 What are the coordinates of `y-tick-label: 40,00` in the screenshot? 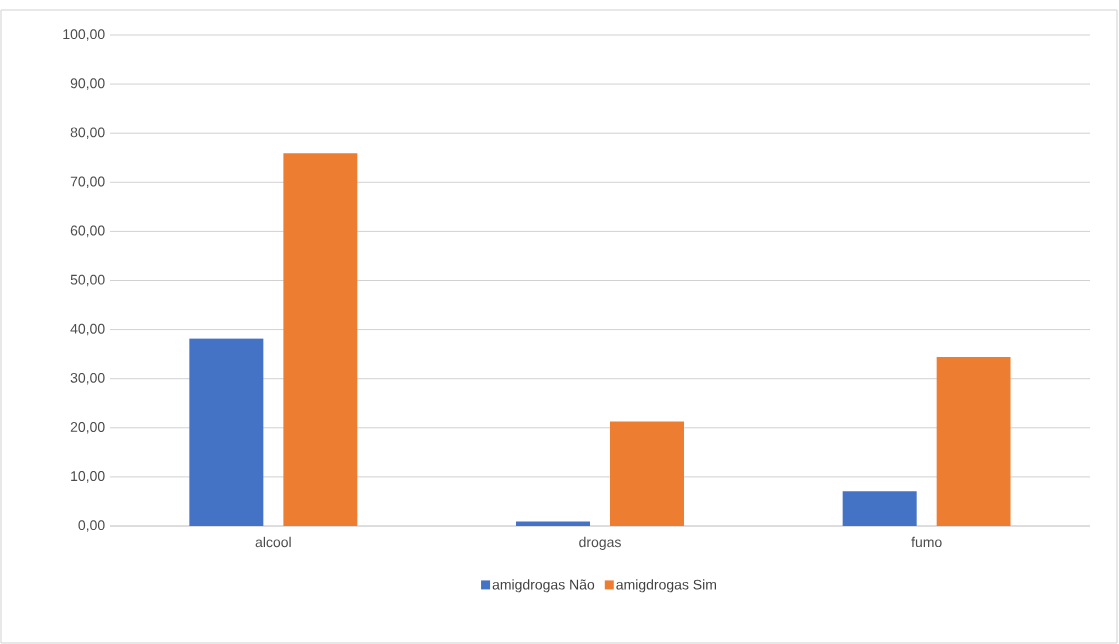 It's located at (87, 329).